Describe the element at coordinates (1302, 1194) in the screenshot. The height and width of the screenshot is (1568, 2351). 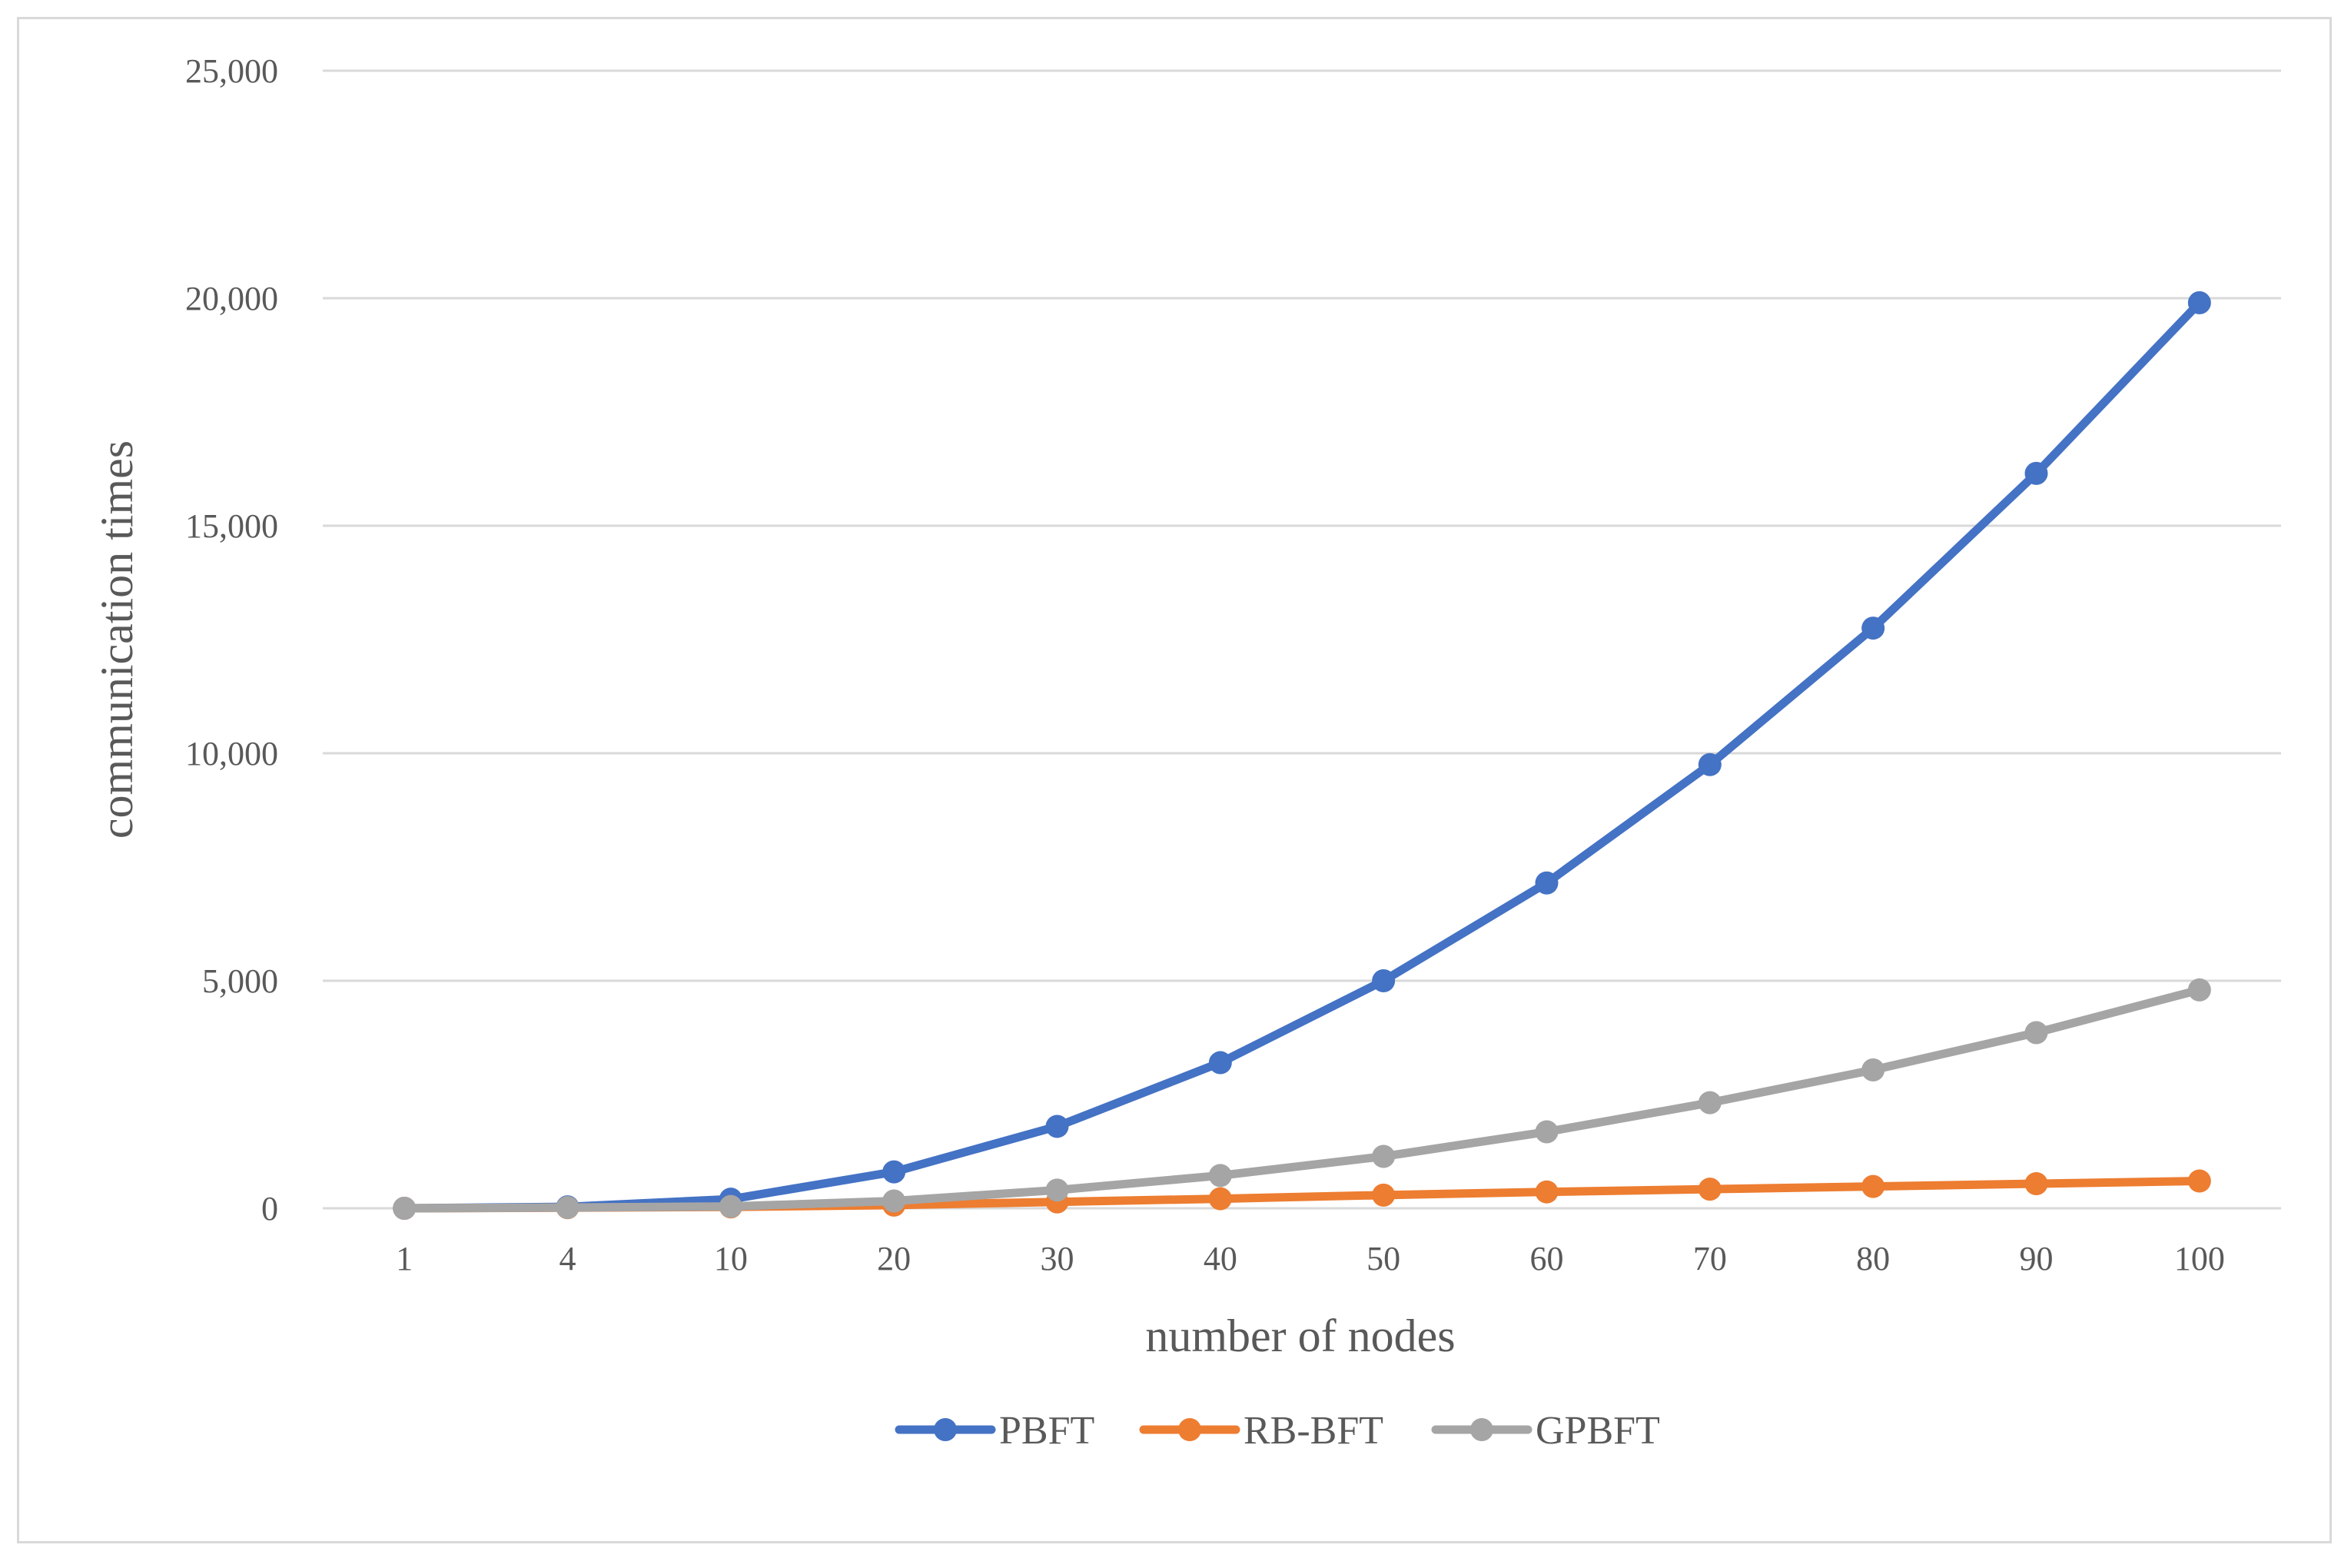
I see `series-rb-bft` at that location.